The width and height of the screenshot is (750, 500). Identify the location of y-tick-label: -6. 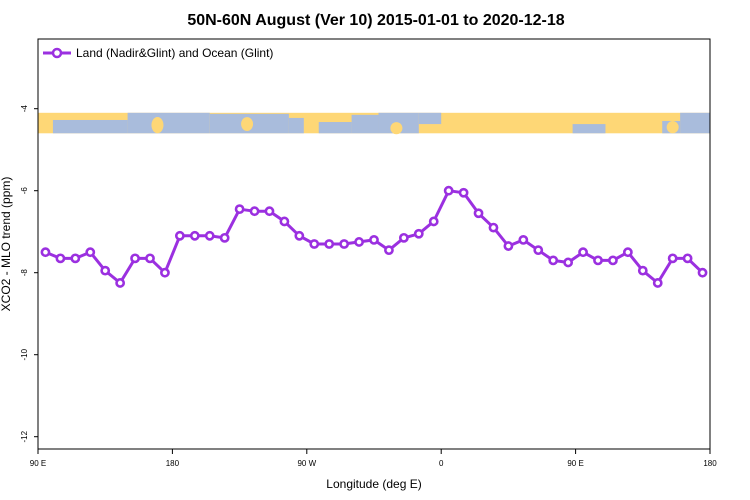
(24, 191).